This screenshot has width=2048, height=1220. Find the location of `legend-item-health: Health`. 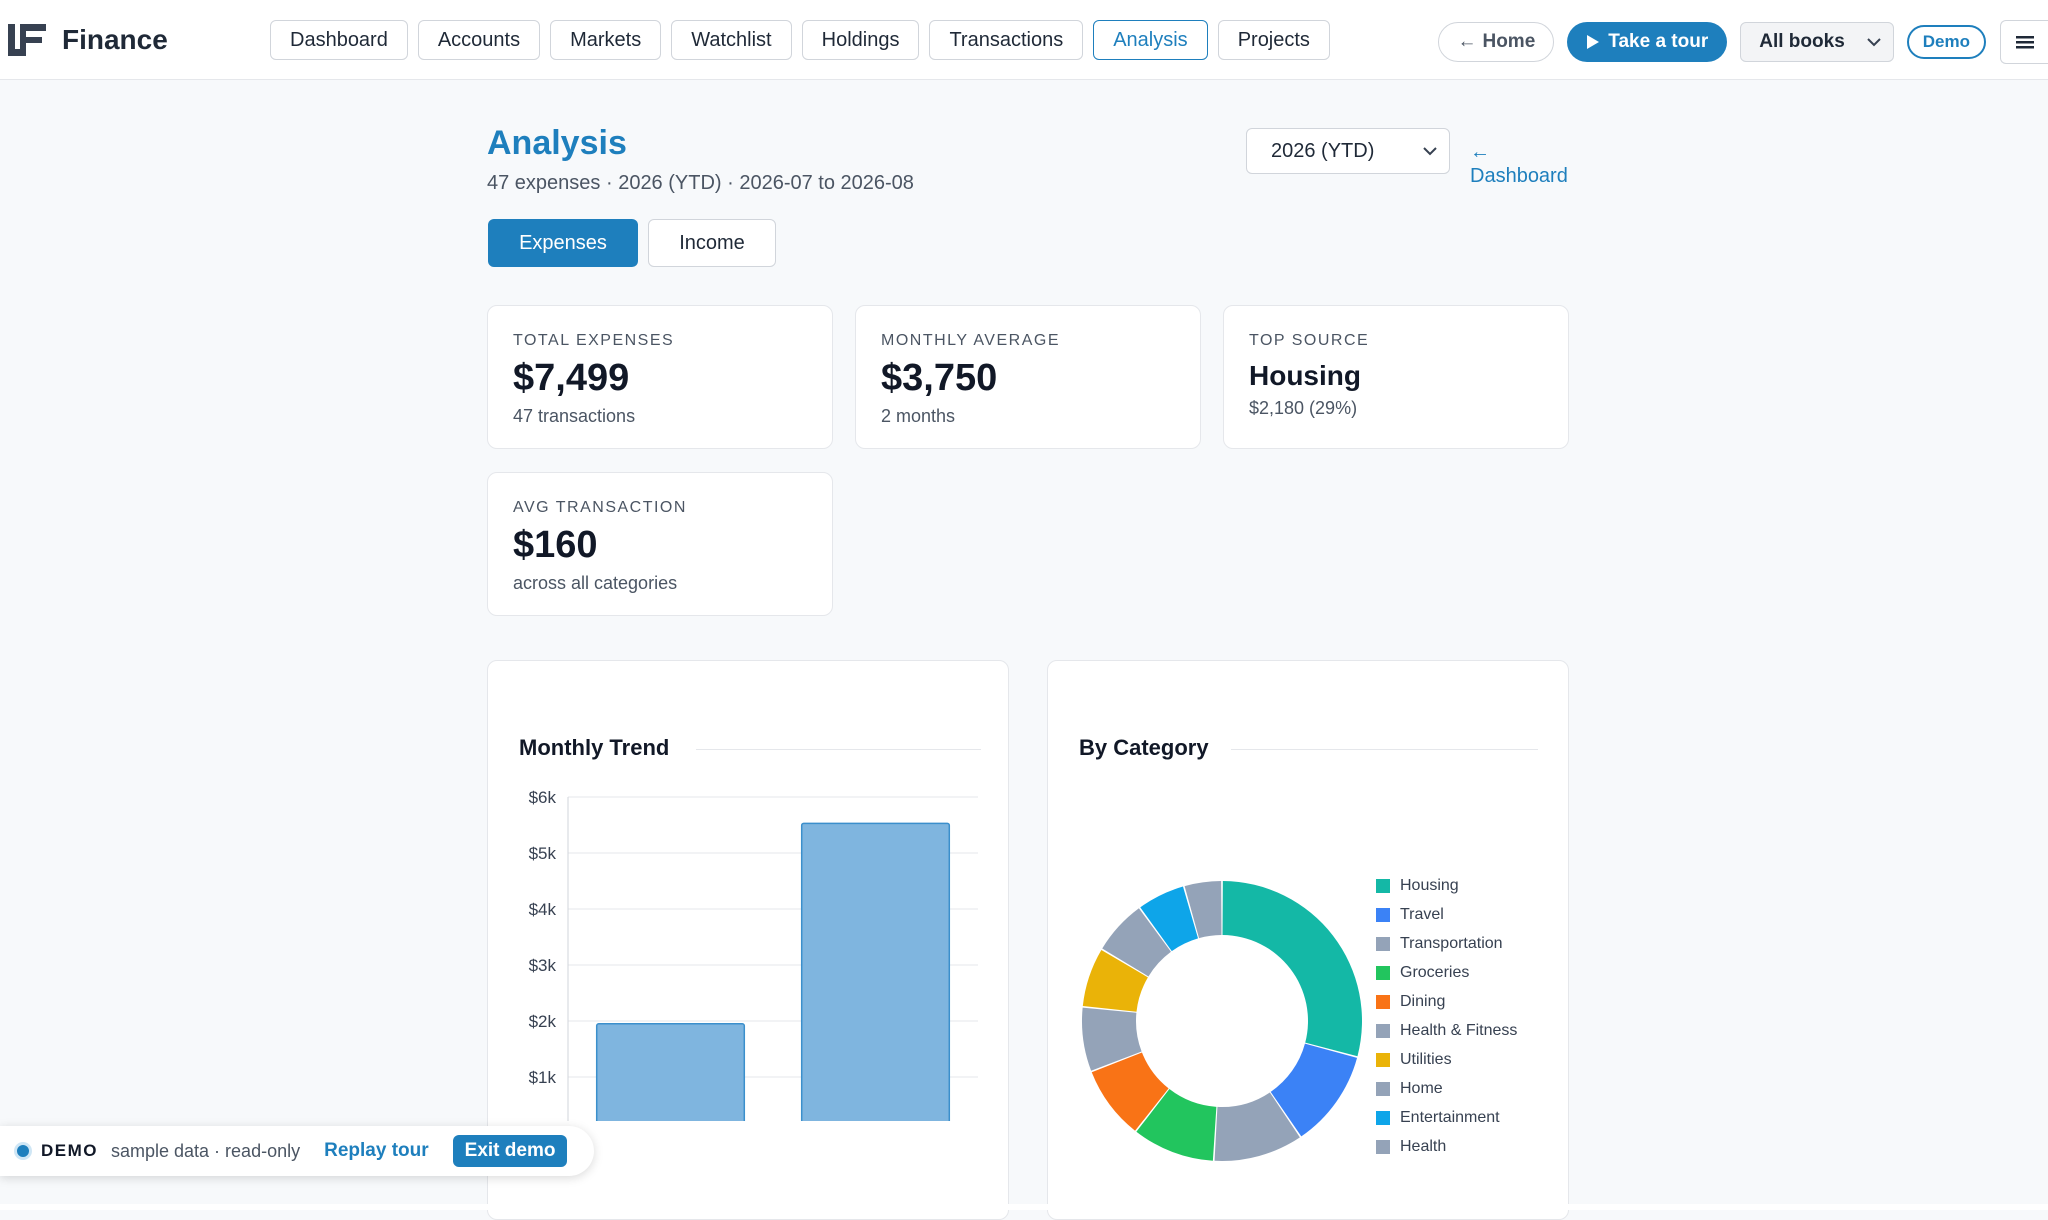

legend-item-health: Health is located at coordinates (1446, 1146).